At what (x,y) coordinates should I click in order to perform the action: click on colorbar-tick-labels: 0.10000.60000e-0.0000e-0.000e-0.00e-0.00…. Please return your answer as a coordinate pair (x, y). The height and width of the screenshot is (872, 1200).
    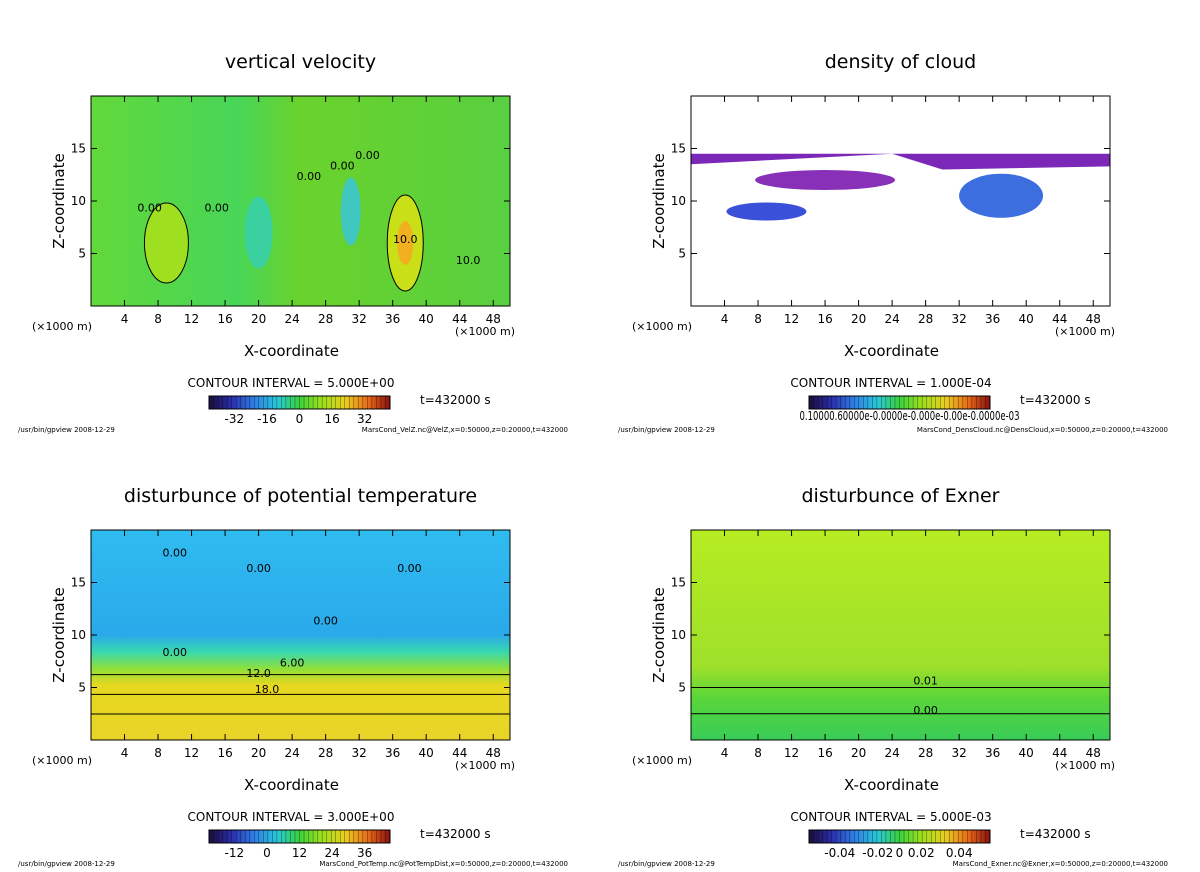
    Looking at the image, I should click on (910, 416).